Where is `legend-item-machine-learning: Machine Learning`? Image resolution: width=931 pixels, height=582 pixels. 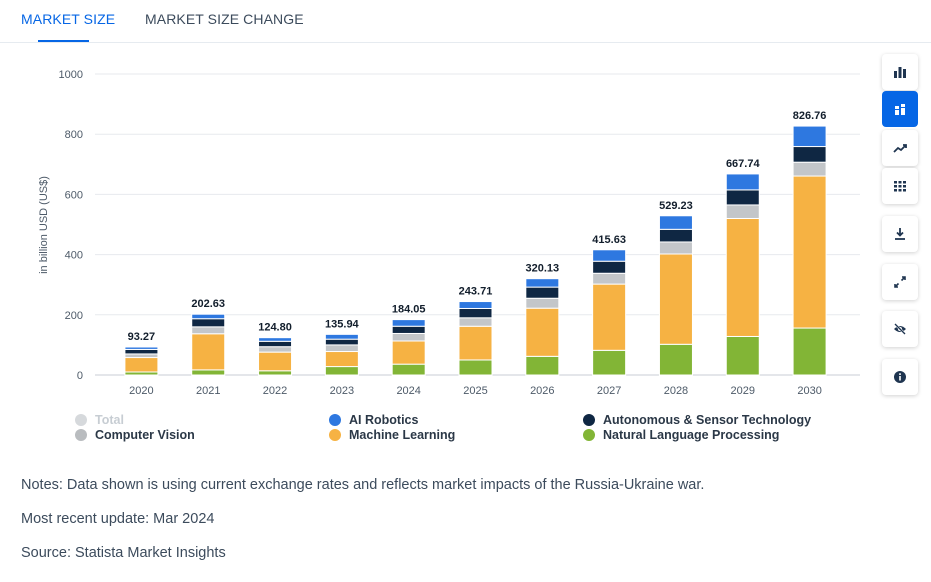 legend-item-machine-learning: Machine Learning is located at coordinates (392, 435).